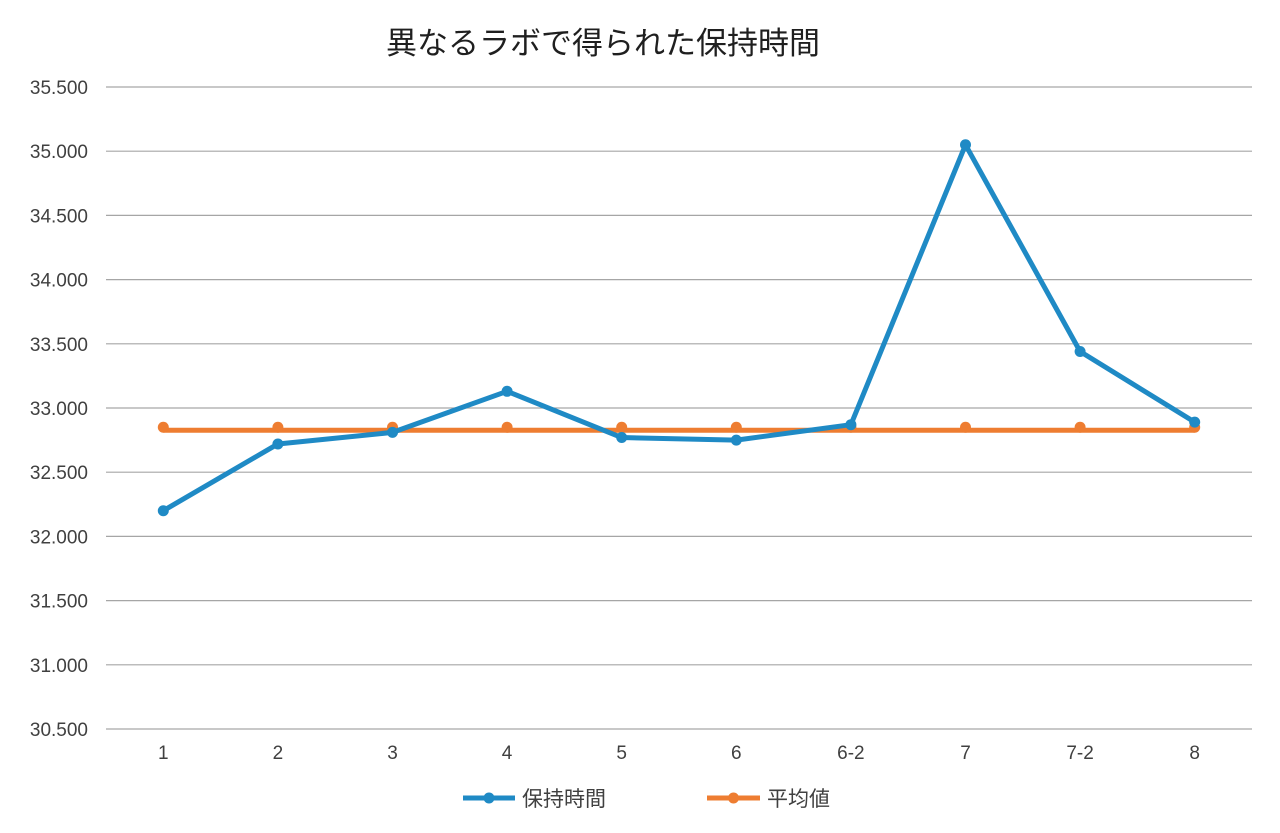 This screenshot has height=833, width=1280. Describe the element at coordinates (59, 152) in the screenshot. I see `y-tick-label: 35.000` at that location.